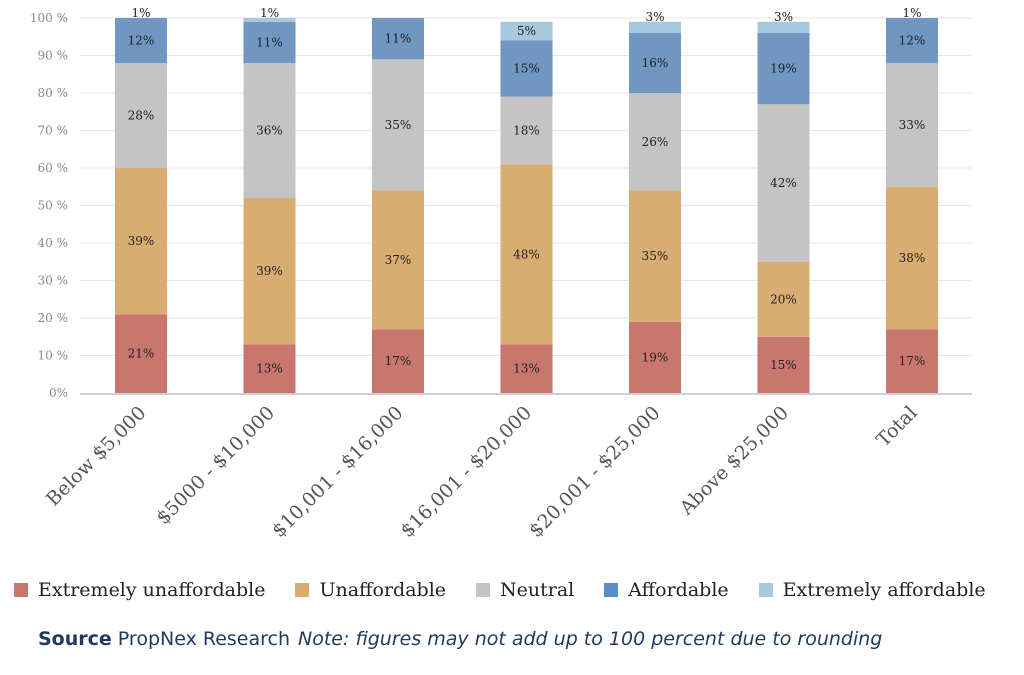 The image size is (1024, 675). What do you see at coordinates (53, 243) in the screenshot?
I see `y-tick-label: 40 %` at bounding box center [53, 243].